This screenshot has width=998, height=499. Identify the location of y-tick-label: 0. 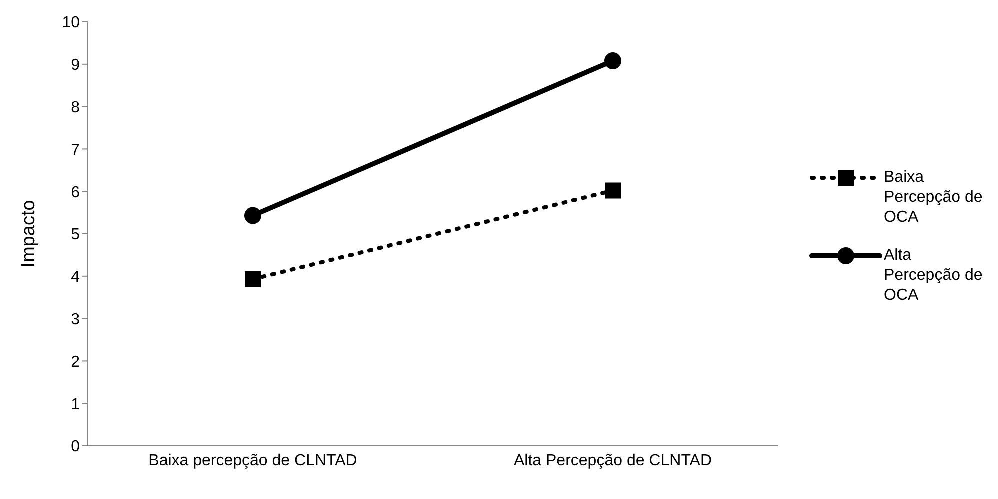
(75, 447).